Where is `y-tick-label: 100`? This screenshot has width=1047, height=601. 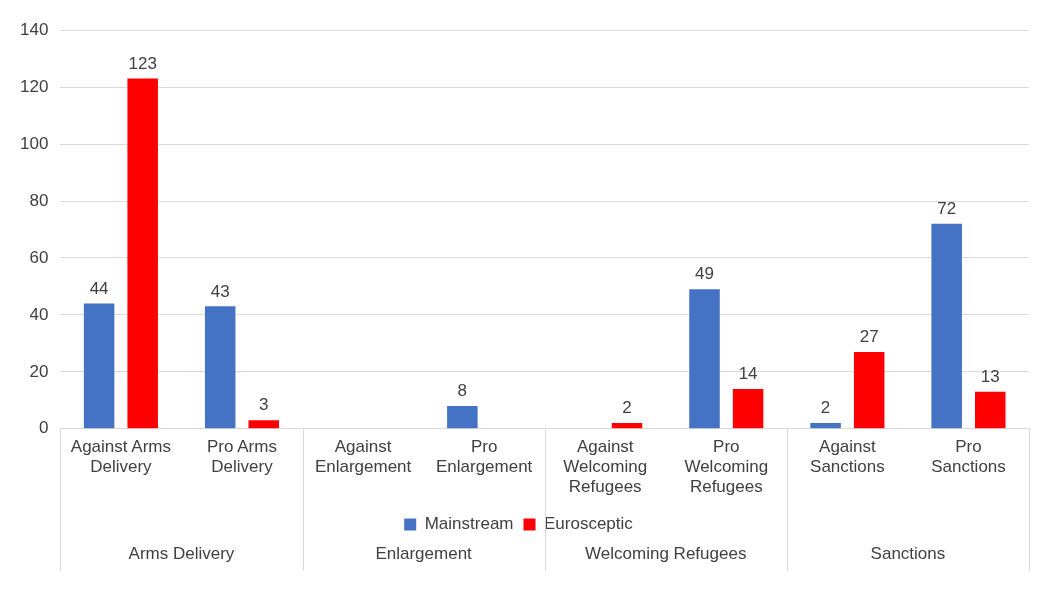 y-tick-label: 100 is located at coordinates (34, 143).